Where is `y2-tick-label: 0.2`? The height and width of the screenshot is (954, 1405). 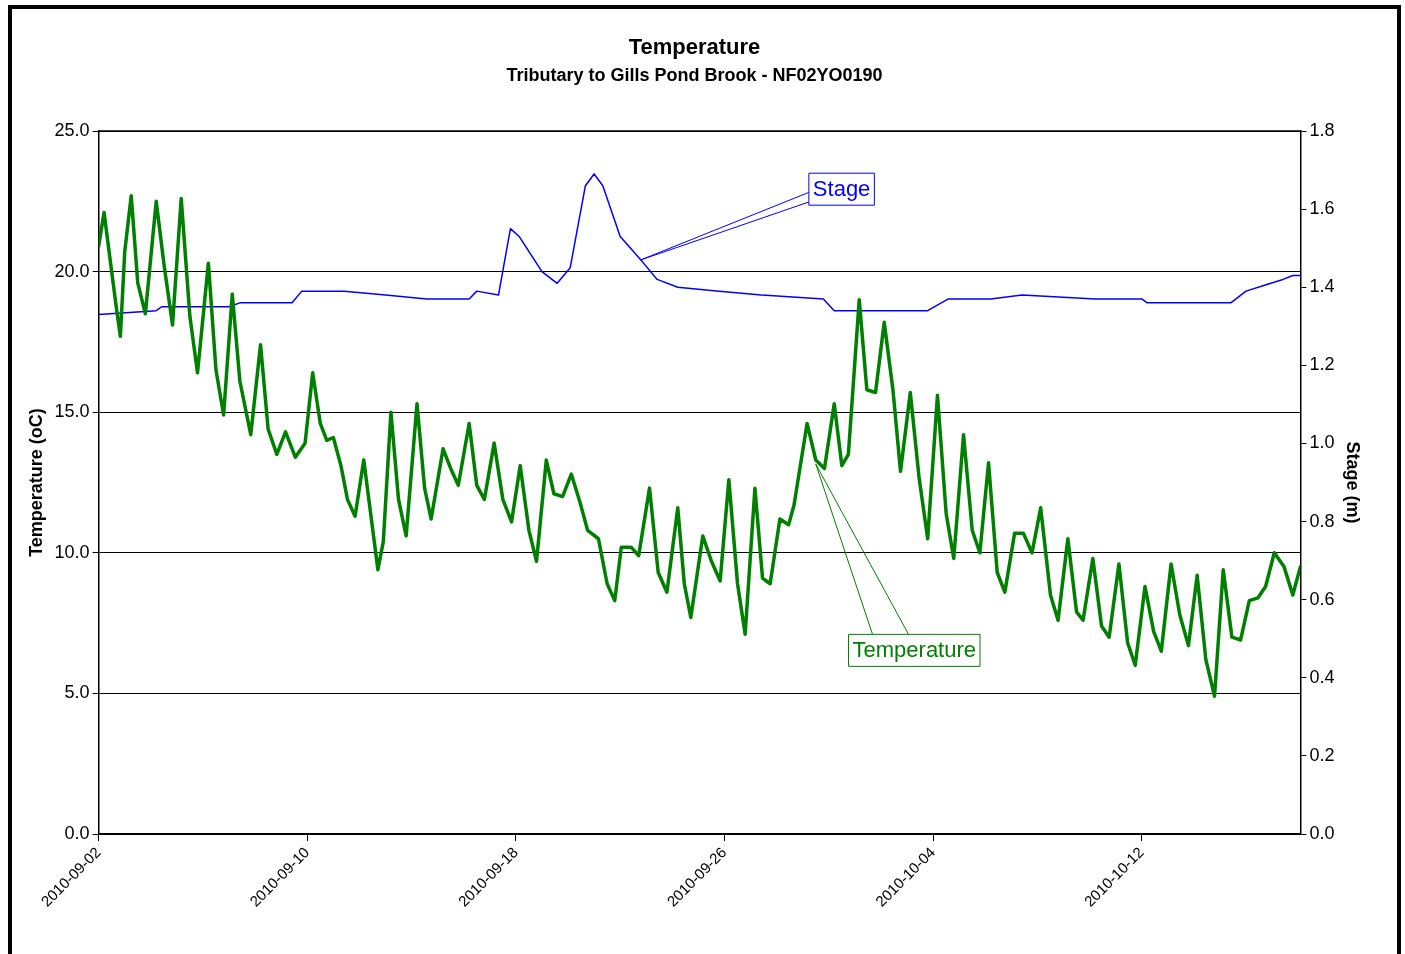
y2-tick-label: 0.2 is located at coordinates (1322, 754).